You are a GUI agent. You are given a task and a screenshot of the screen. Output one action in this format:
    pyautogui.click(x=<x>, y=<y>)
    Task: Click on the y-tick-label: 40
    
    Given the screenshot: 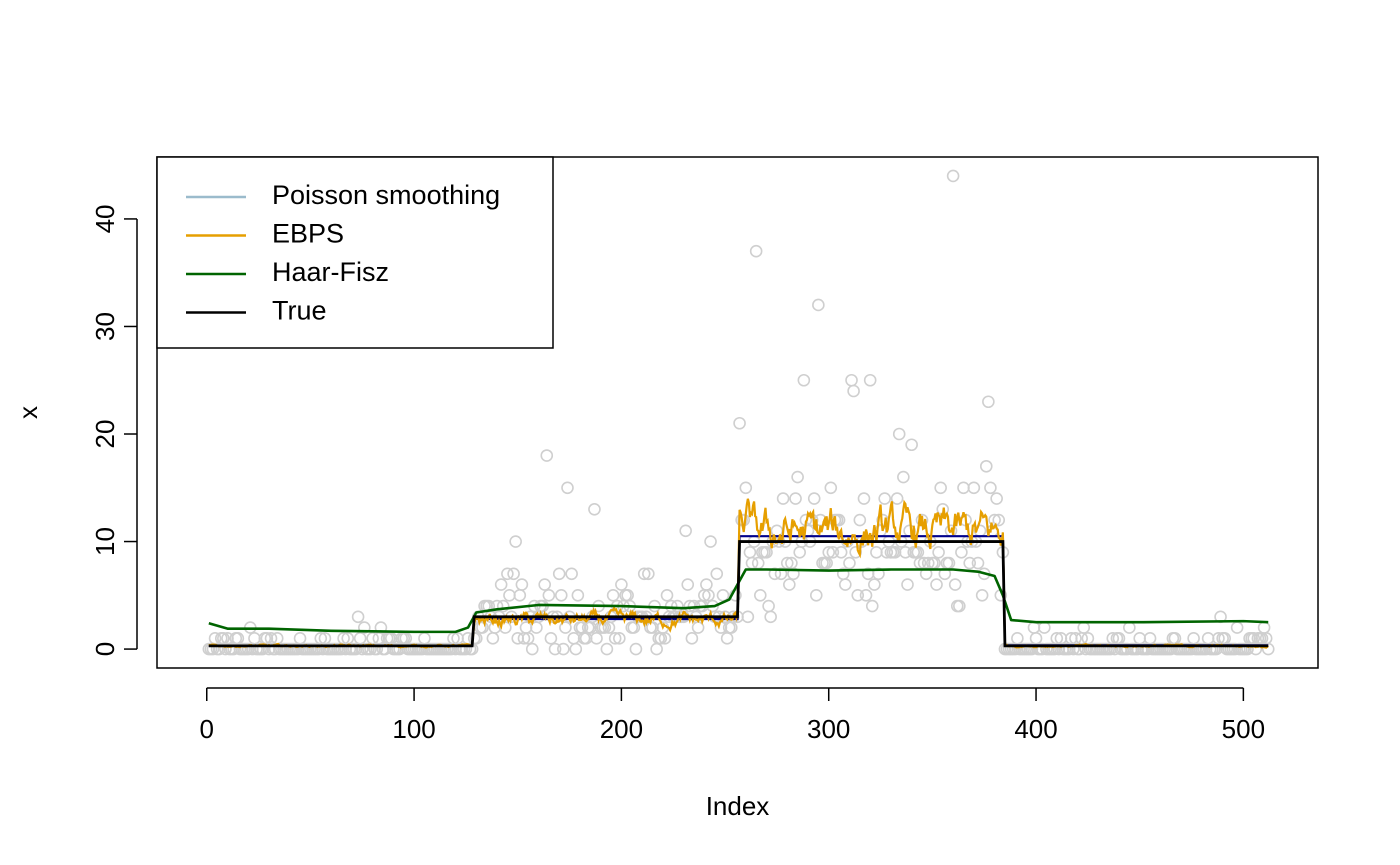 What is the action you would take?
    pyautogui.click(x=105, y=218)
    